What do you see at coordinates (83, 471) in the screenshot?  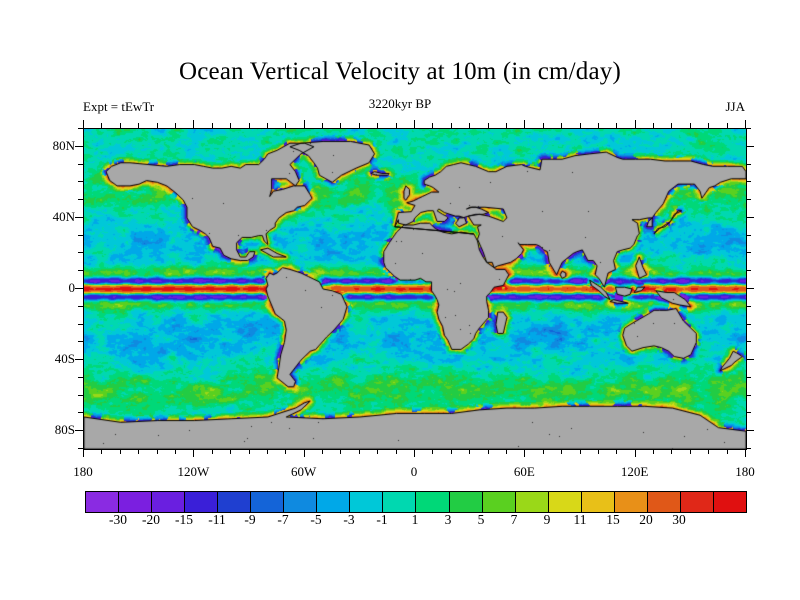 I see `x-axis-tick-label: 180` at bounding box center [83, 471].